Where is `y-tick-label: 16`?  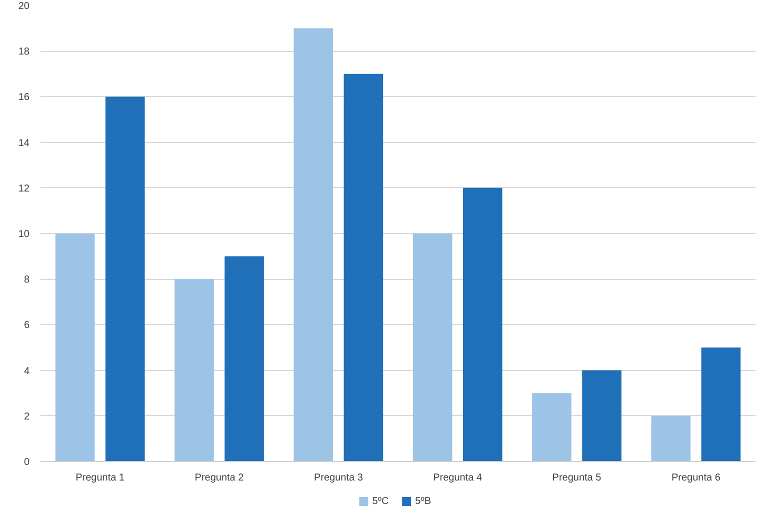 y-tick-label: 16 is located at coordinates (24, 98).